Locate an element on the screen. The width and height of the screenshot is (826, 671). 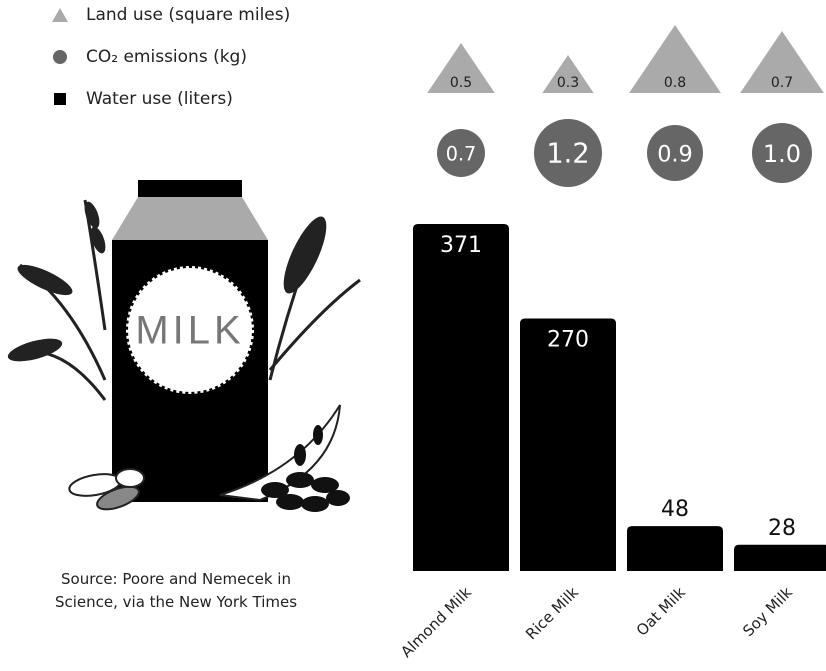
land-label: 0.5 is located at coordinates (461, 83).